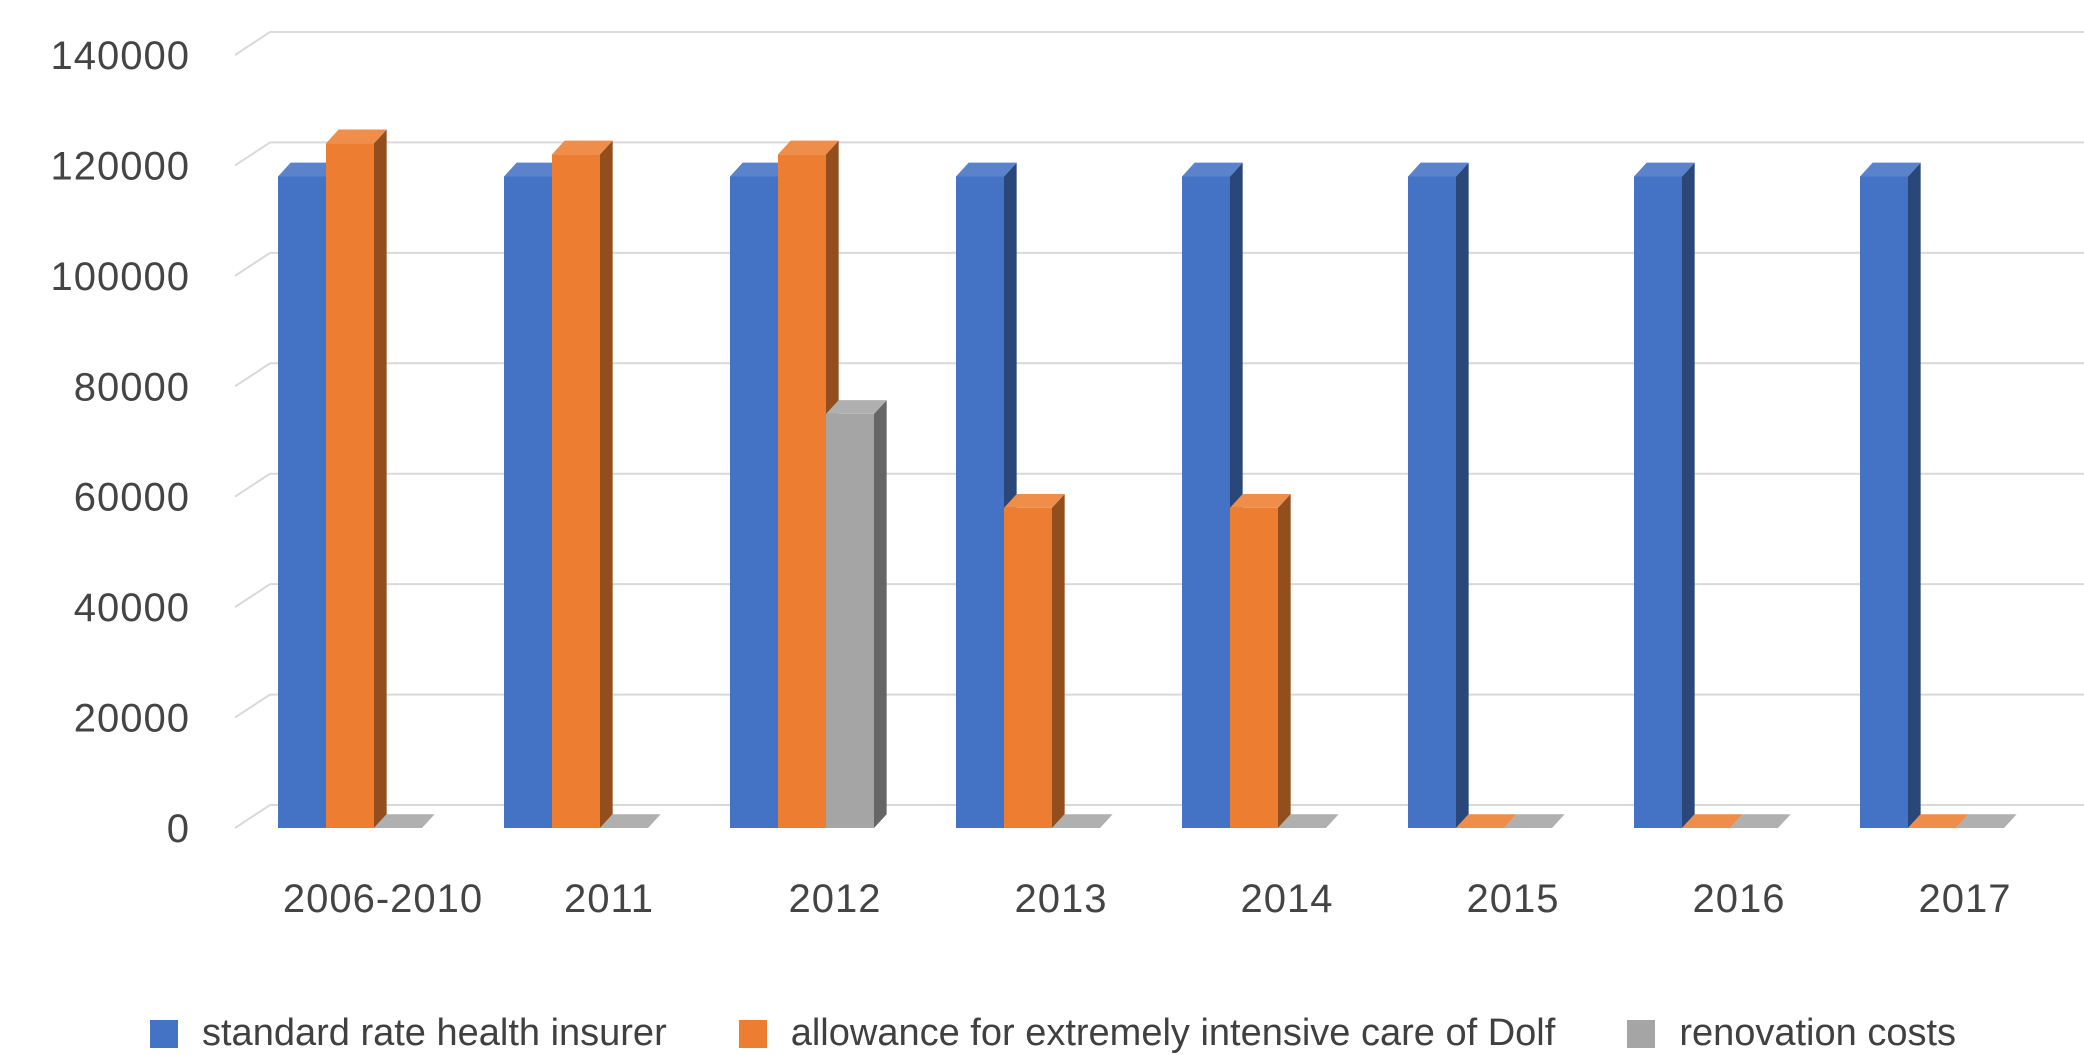 The image size is (2084, 1055). What do you see at coordinates (1965, 899) in the screenshot?
I see `x-tick-label: 2017` at bounding box center [1965, 899].